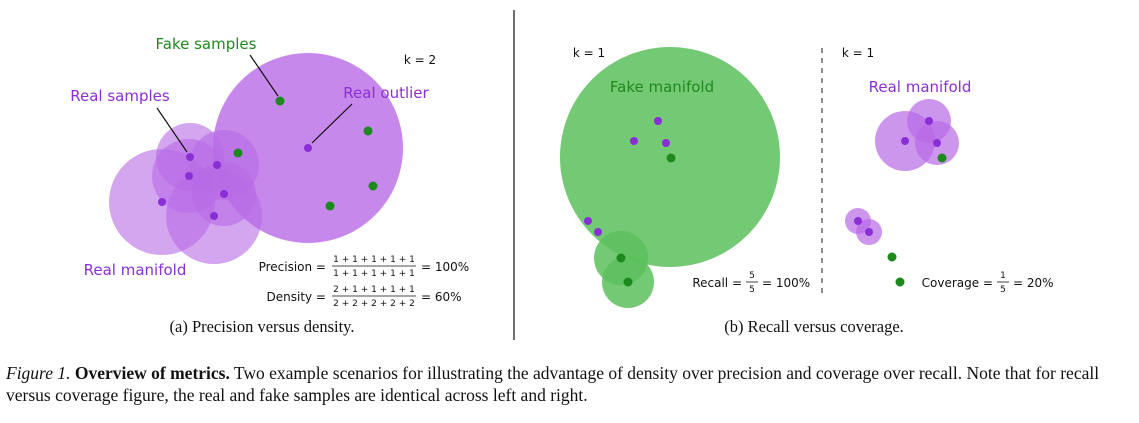 This screenshot has width=1139, height=423. Describe the element at coordinates (120, 96) in the screenshot. I see `real-samples-label: Real samples` at that location.